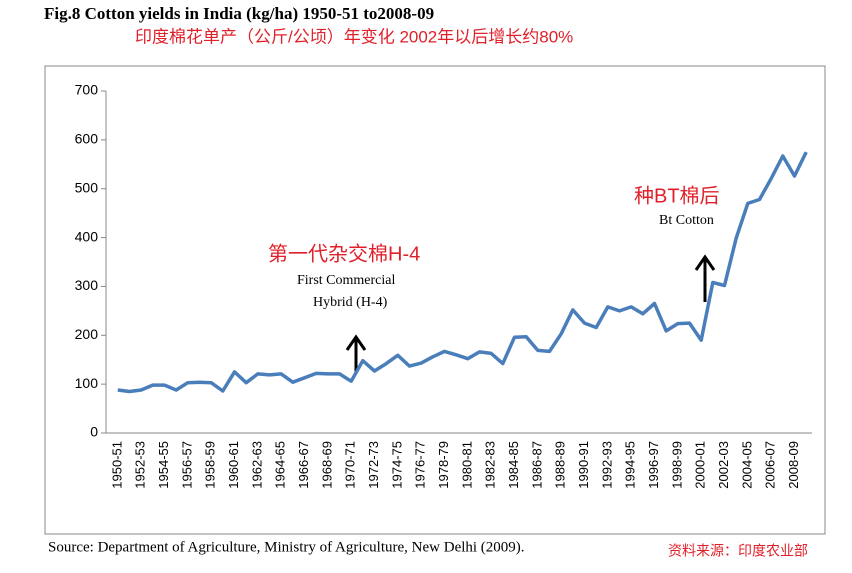 The width and height of the screenshot is (852, 573). What do you see at coordinates (770, 465) in the screenshot?
I see `x-tick-label: 2006-07` at bounding box center [770, 465].